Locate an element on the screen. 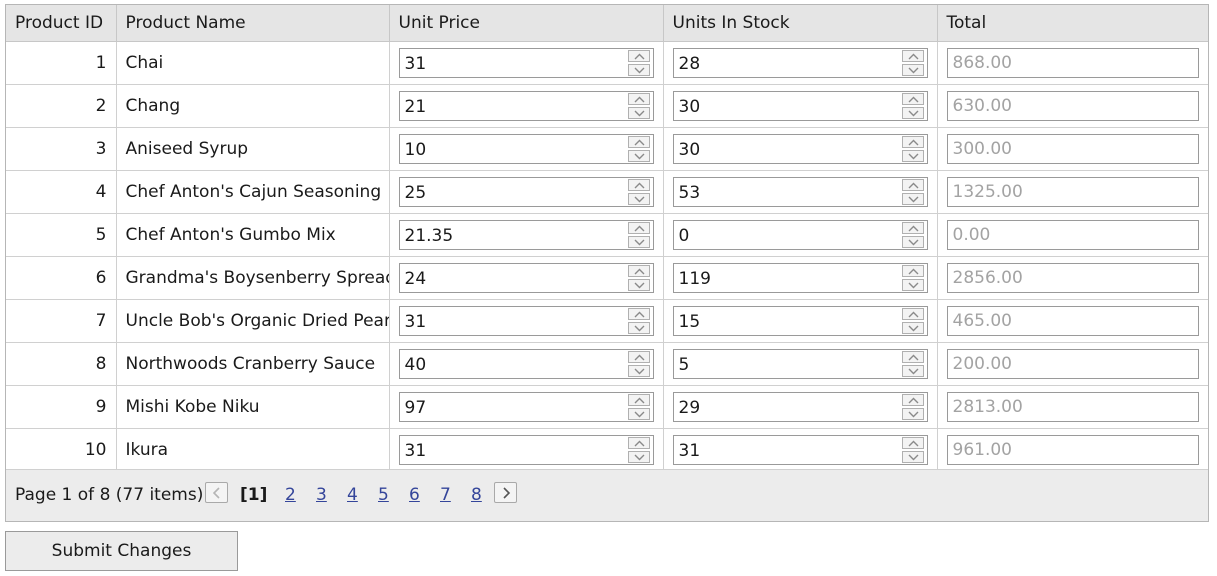 The image size is (1217, 576). chevron-down-icon is located at coordinates (639, 70).